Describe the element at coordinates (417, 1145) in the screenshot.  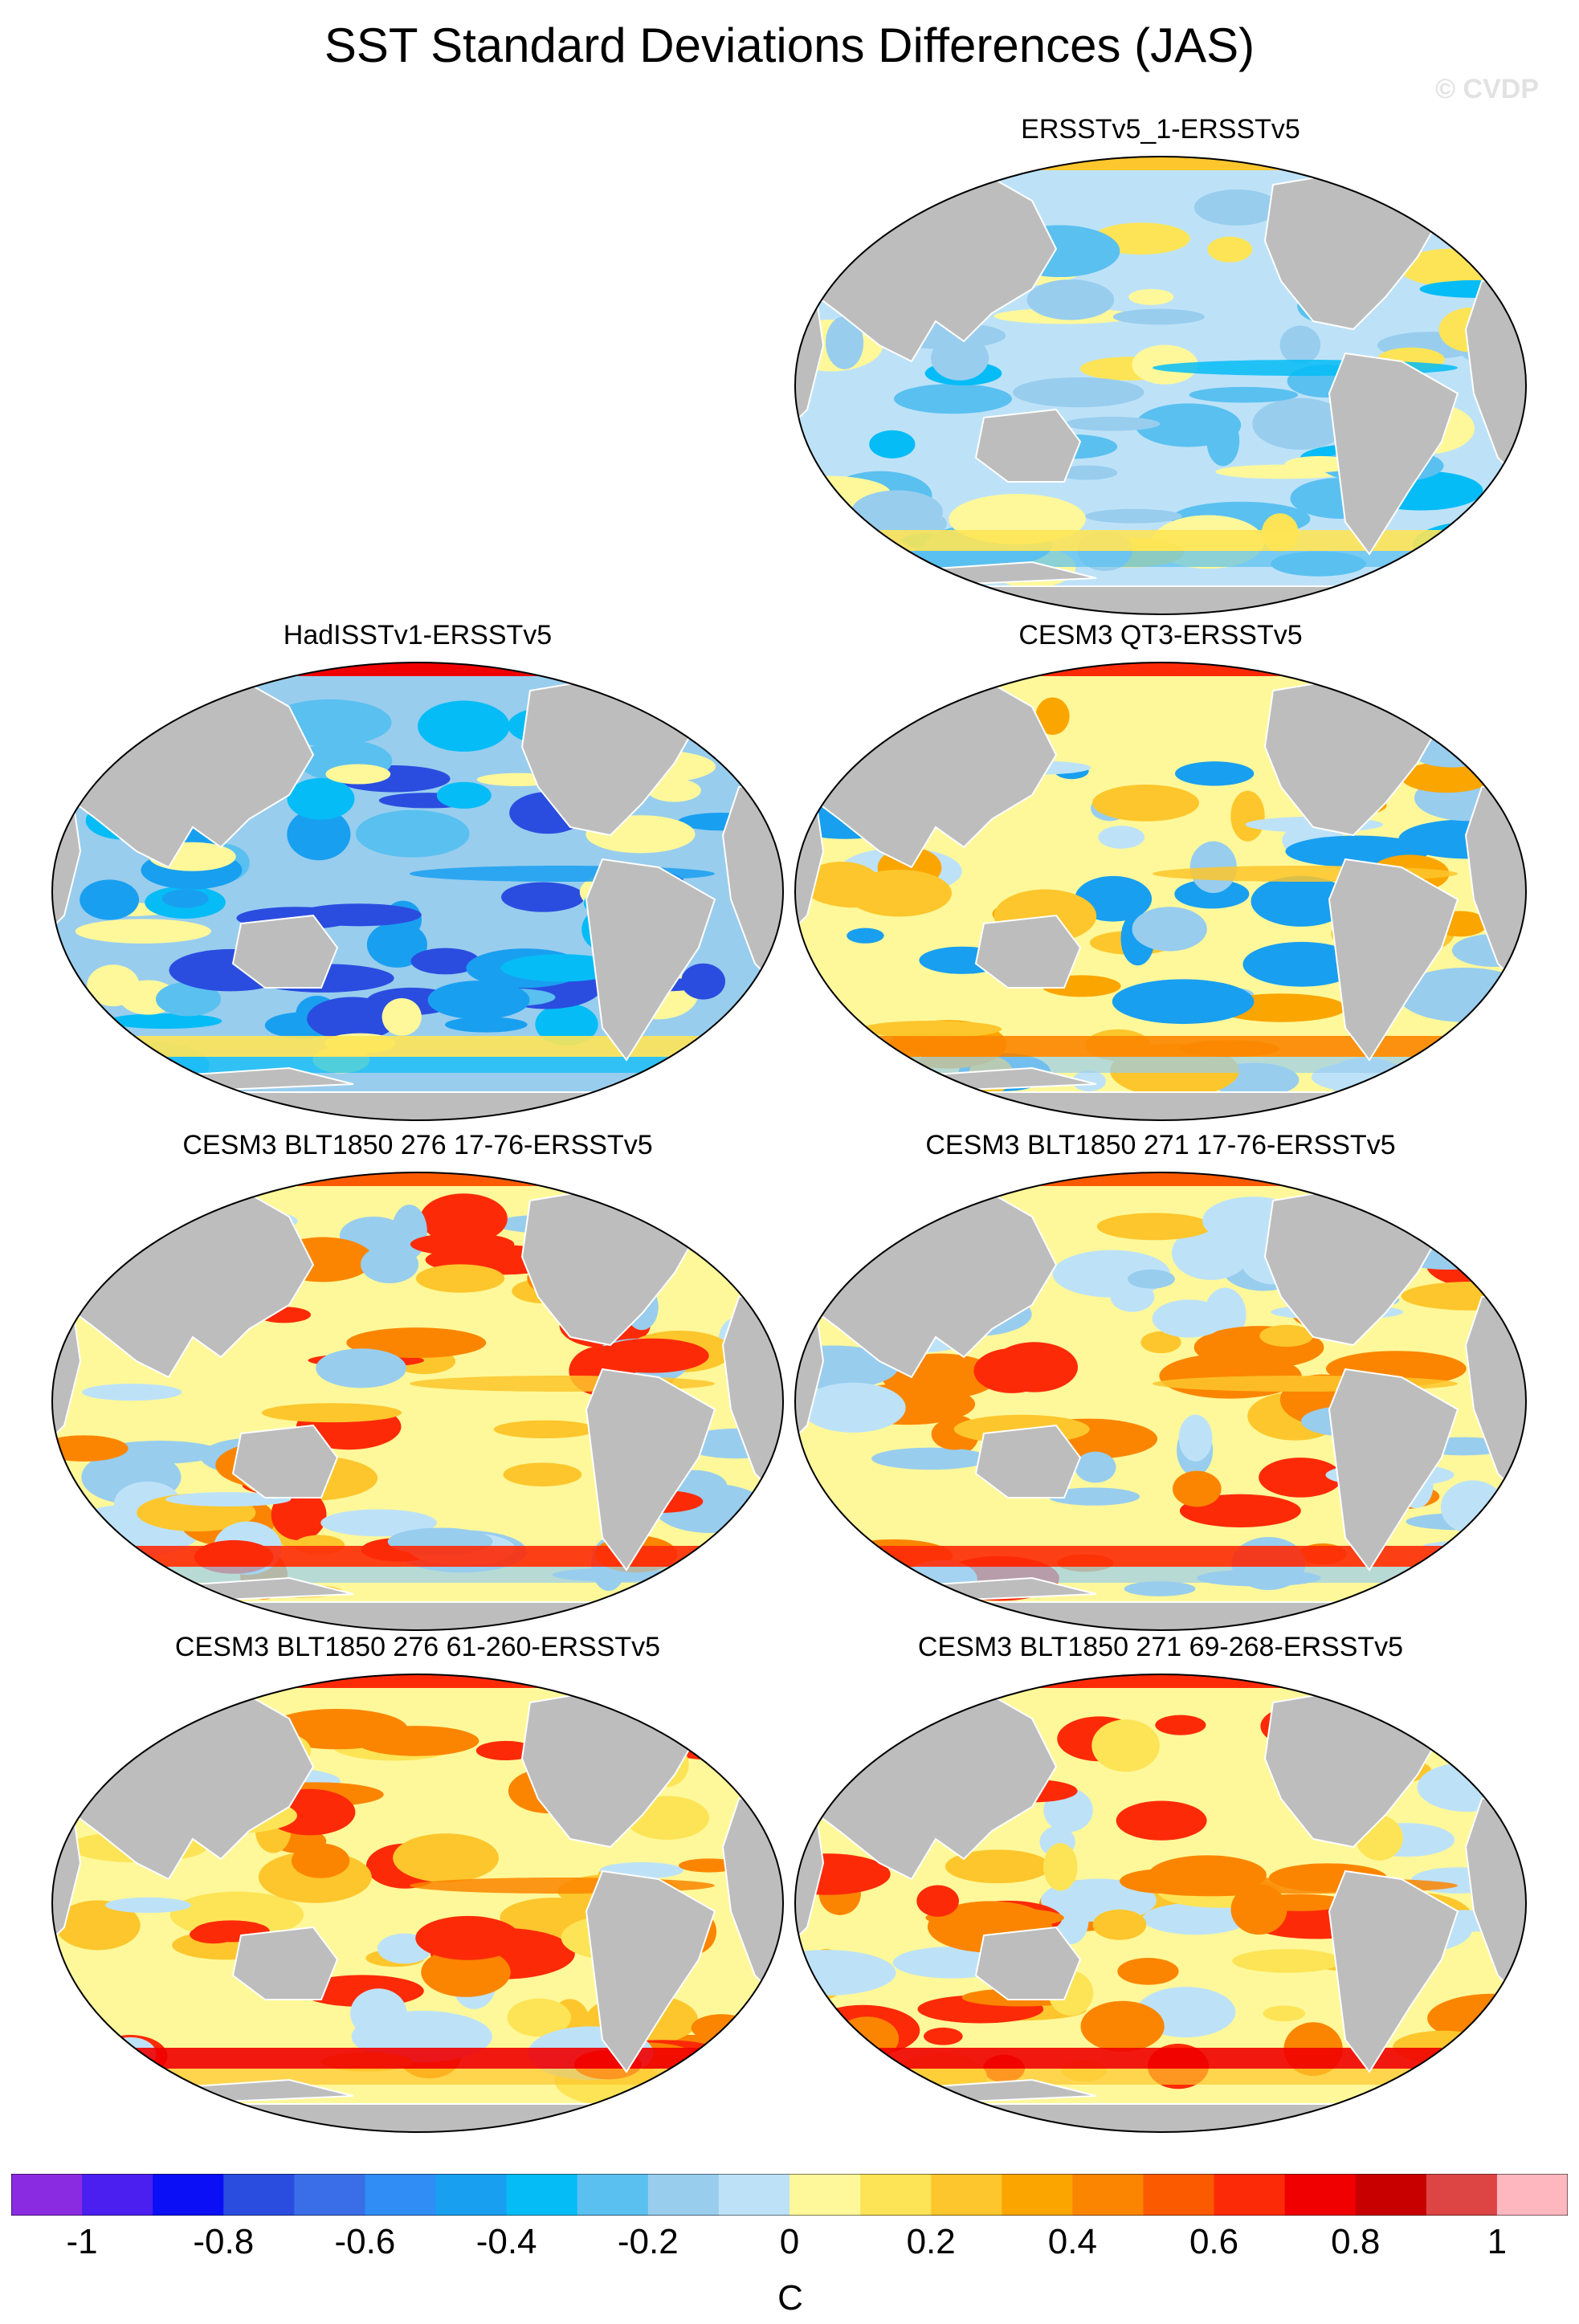
I see `panel-title: CESM3 BLT1850 276 17-76-ERSSTv5` at that location.